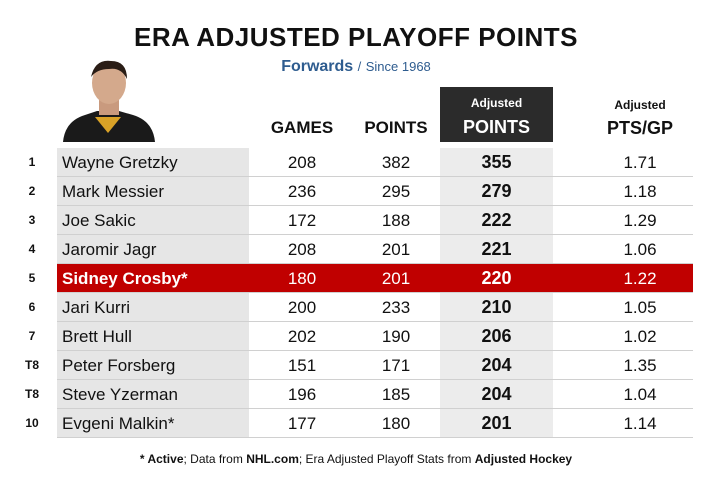 This screenshot has height=481, width=712. Describe the element at coordinates (396, 162) in the screenshot. I see `points: 382` at that location.